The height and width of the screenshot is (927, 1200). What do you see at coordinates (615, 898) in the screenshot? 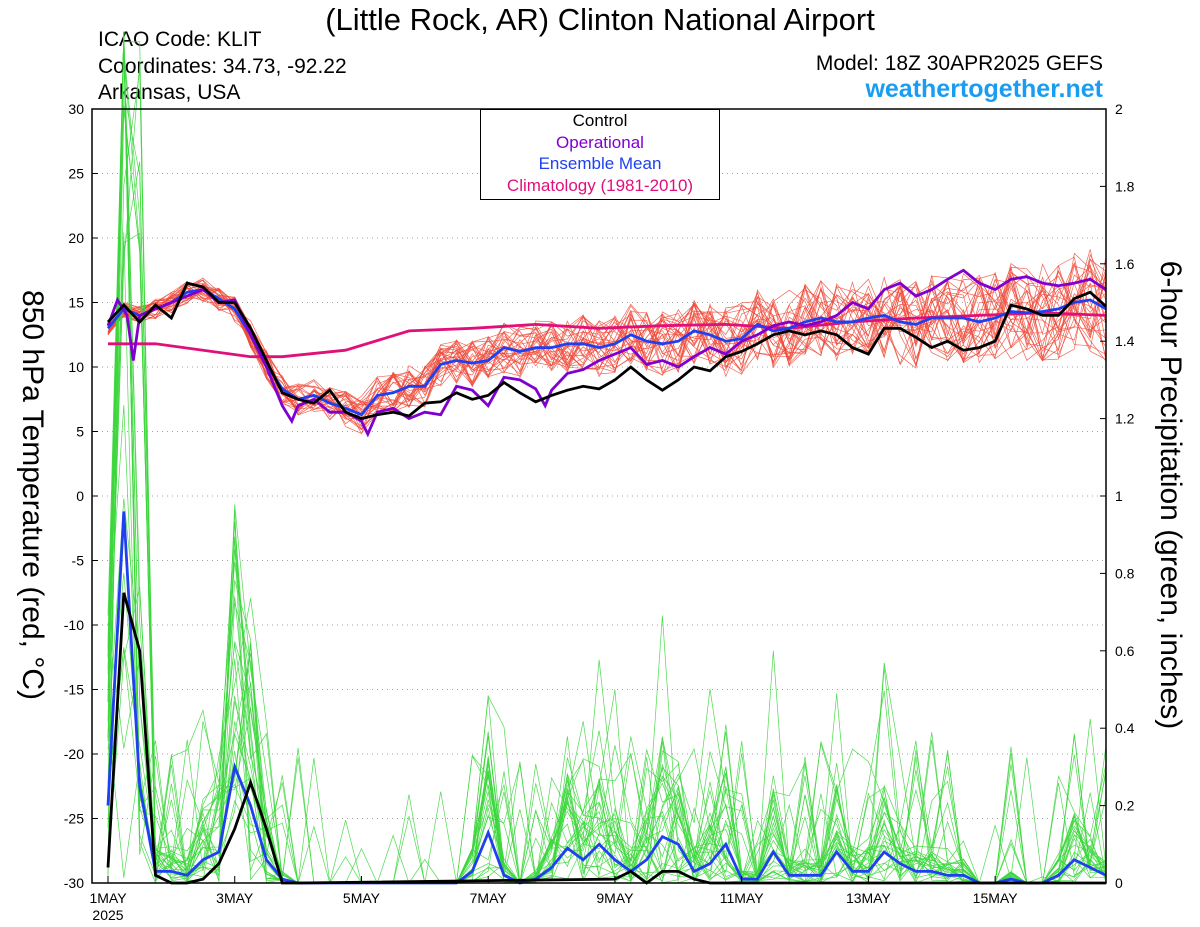
I see `x-tick-label: 9MAY` at bounding box center [615, 898].